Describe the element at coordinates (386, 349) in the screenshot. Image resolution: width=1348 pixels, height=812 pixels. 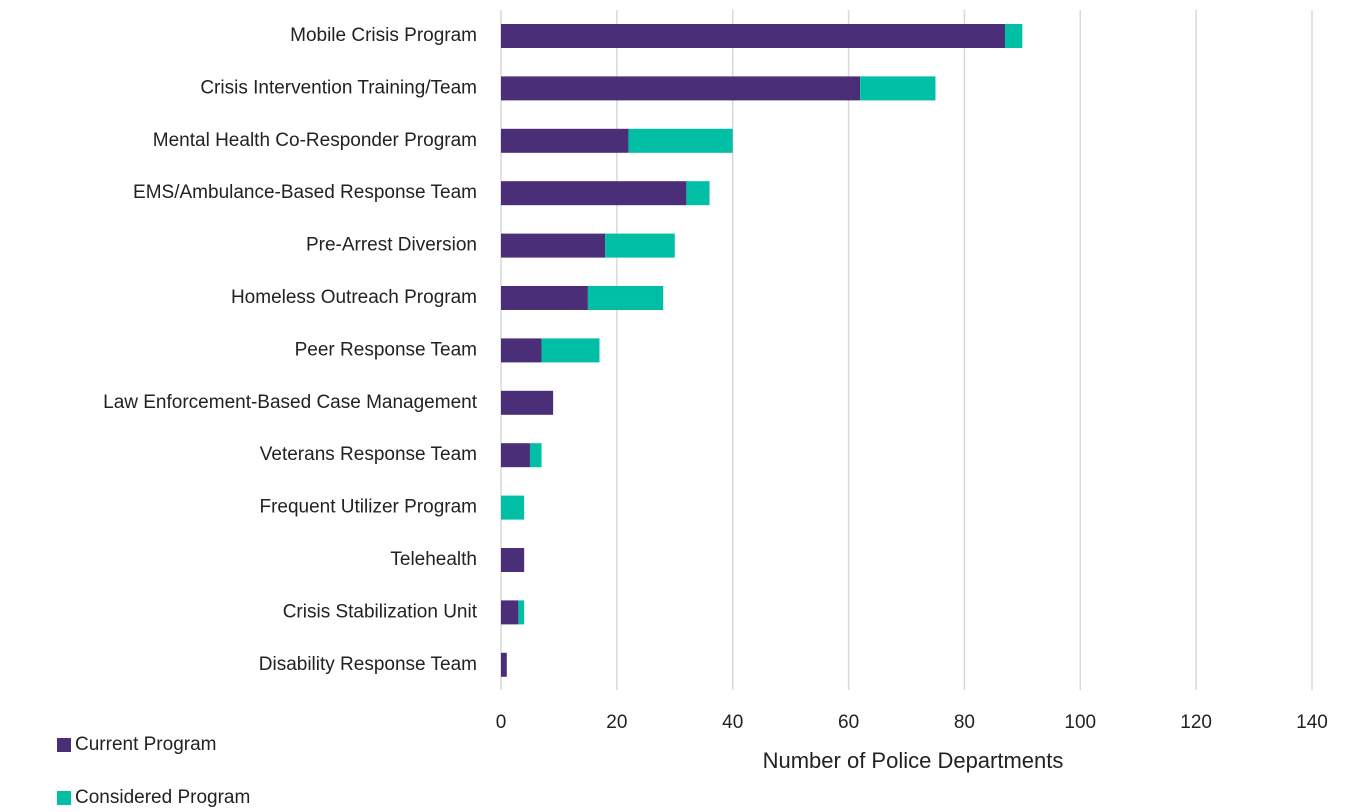
I see `y-tick-label: Peer Response Team` at that location.